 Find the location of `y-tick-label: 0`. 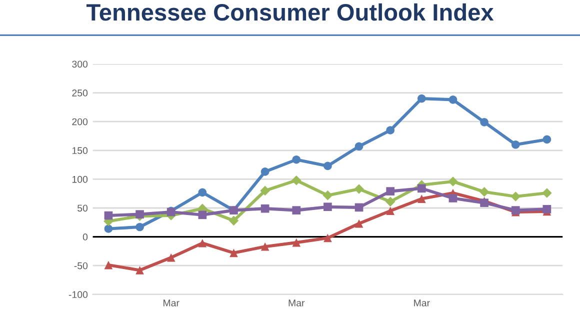

y-tick-label: 0 is located at coordinates (85, 237).